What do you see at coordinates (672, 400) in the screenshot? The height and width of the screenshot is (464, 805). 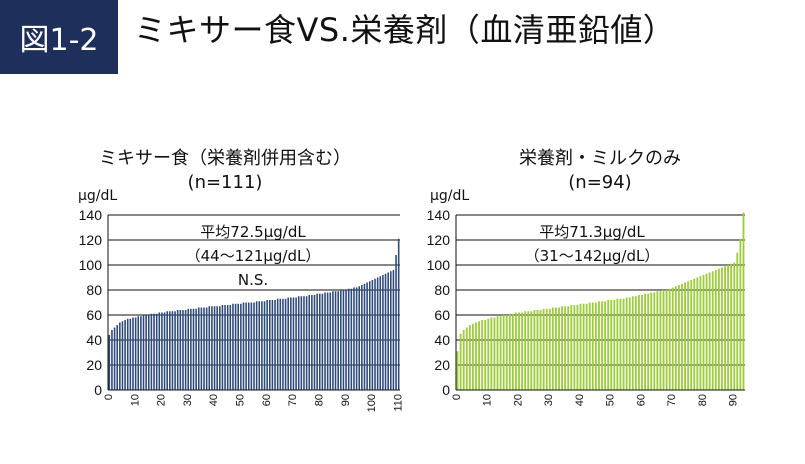 I see `right-x-tick: 70` at bounding box center [672, 400].